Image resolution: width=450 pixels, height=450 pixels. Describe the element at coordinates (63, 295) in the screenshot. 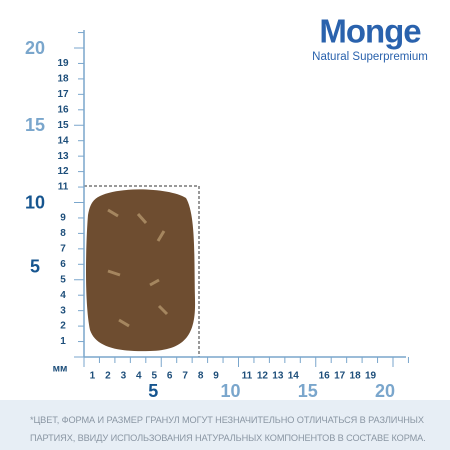

I see `y-minor-label: 4` at that location.